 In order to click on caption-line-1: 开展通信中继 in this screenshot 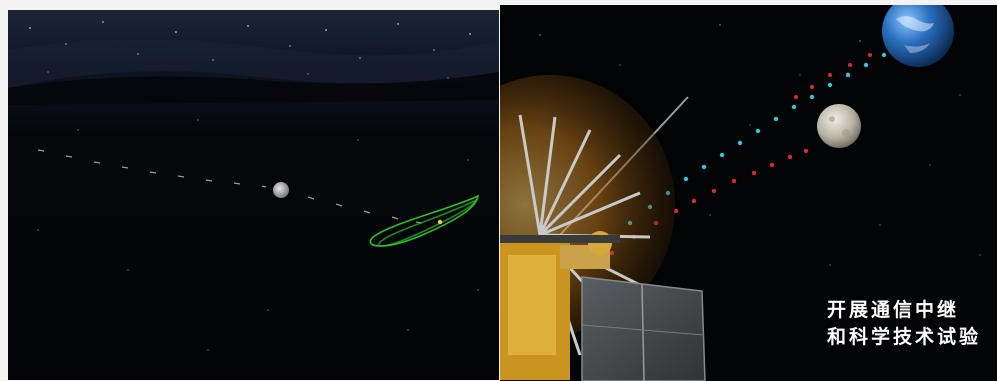, I will do `click(892, 310)`.